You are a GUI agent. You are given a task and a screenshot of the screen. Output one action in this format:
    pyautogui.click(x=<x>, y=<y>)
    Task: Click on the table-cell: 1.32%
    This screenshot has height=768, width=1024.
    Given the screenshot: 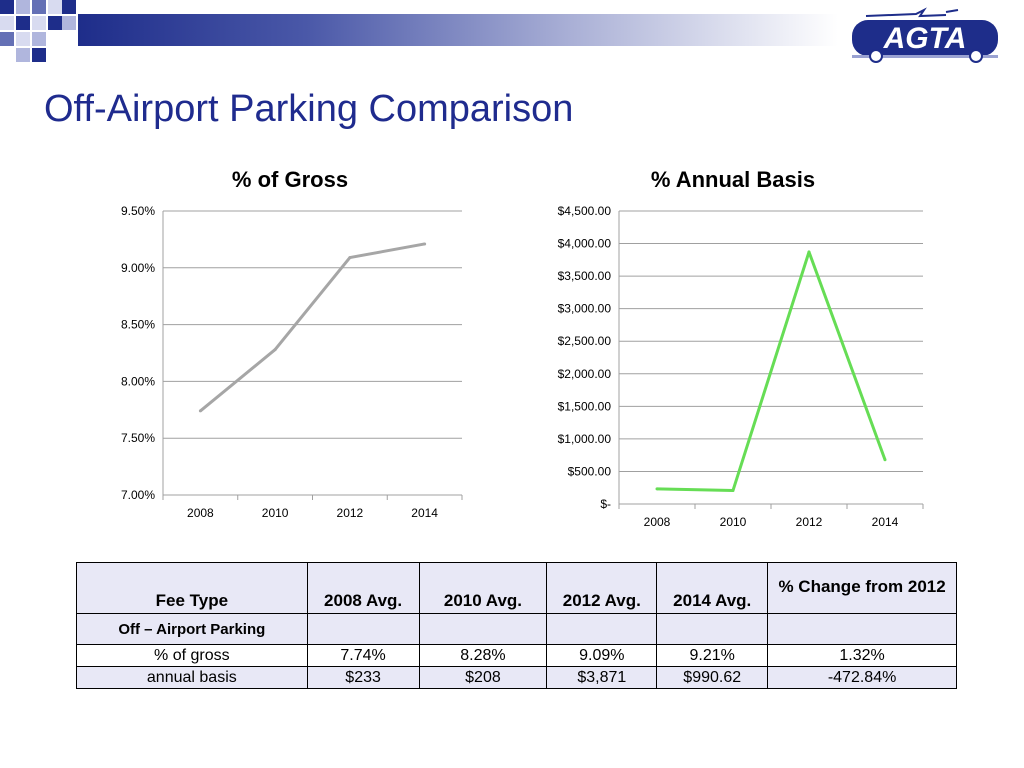 What is the action you would take?
    pyautogui.click(x=862, y=655)
    